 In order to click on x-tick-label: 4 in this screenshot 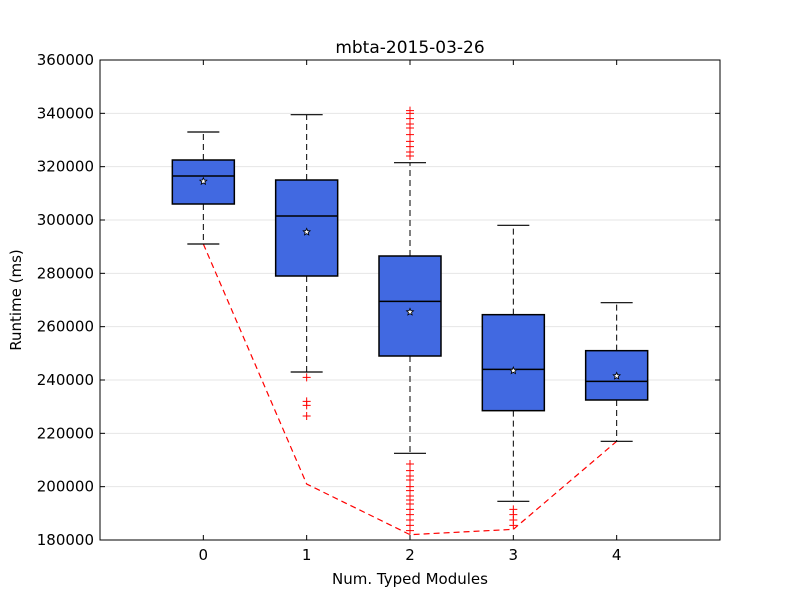, I will do `click(617, 555)`.